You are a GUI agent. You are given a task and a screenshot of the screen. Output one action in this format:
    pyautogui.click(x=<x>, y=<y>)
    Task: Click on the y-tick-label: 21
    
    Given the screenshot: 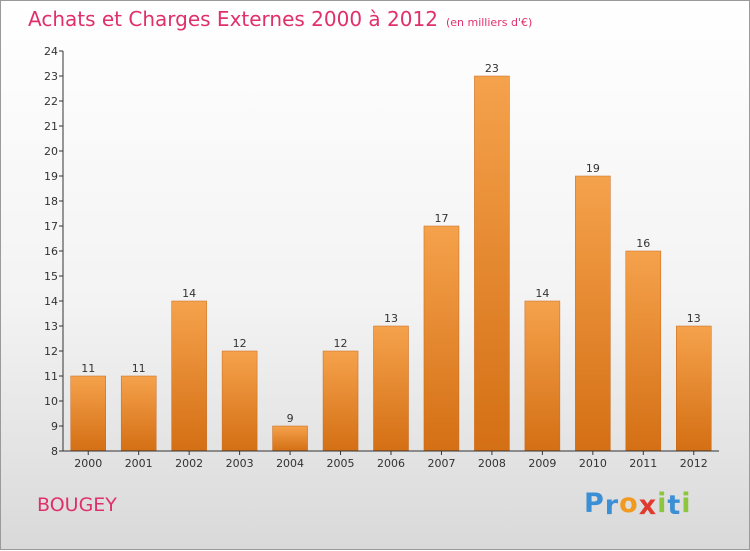 What is the action you would take?
    pyautogui.click(x=51, y=126)
    